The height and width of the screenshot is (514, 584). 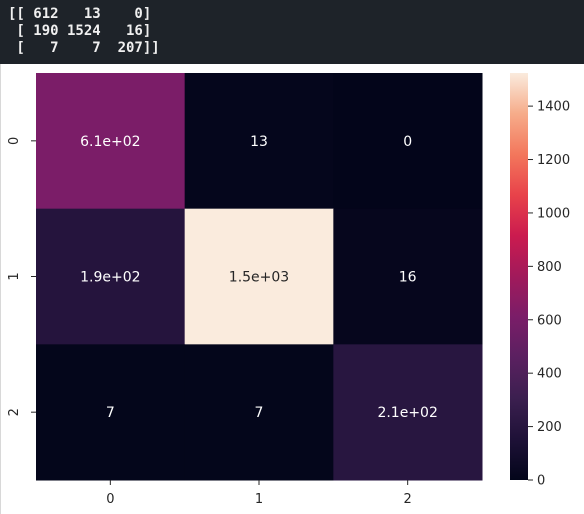 I want to click on cell-label: 13, so click(x=259, y=142).